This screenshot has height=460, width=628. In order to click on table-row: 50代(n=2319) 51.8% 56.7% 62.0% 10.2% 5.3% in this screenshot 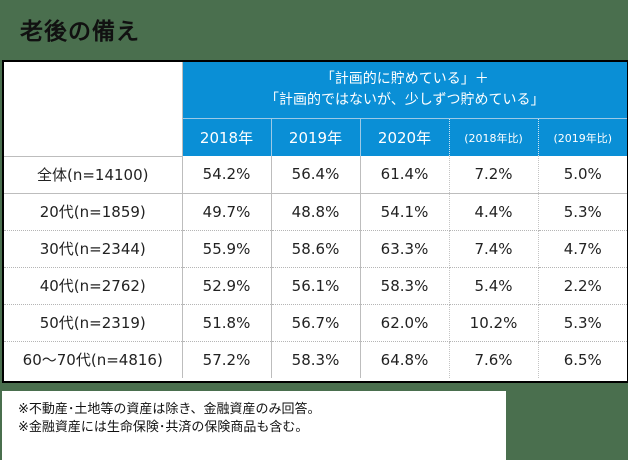, I will do `click(316, 323)`.